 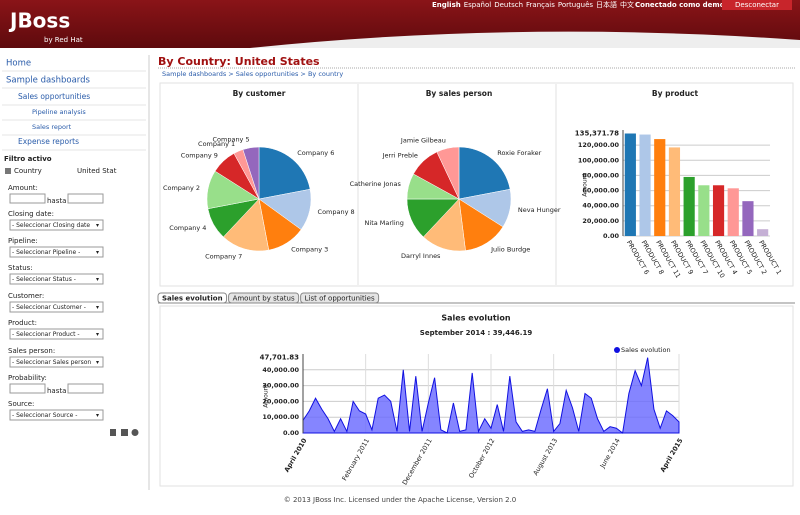 I want to click on filter-select-text: - Seleccionar Source -, so click(x=44, y=415).